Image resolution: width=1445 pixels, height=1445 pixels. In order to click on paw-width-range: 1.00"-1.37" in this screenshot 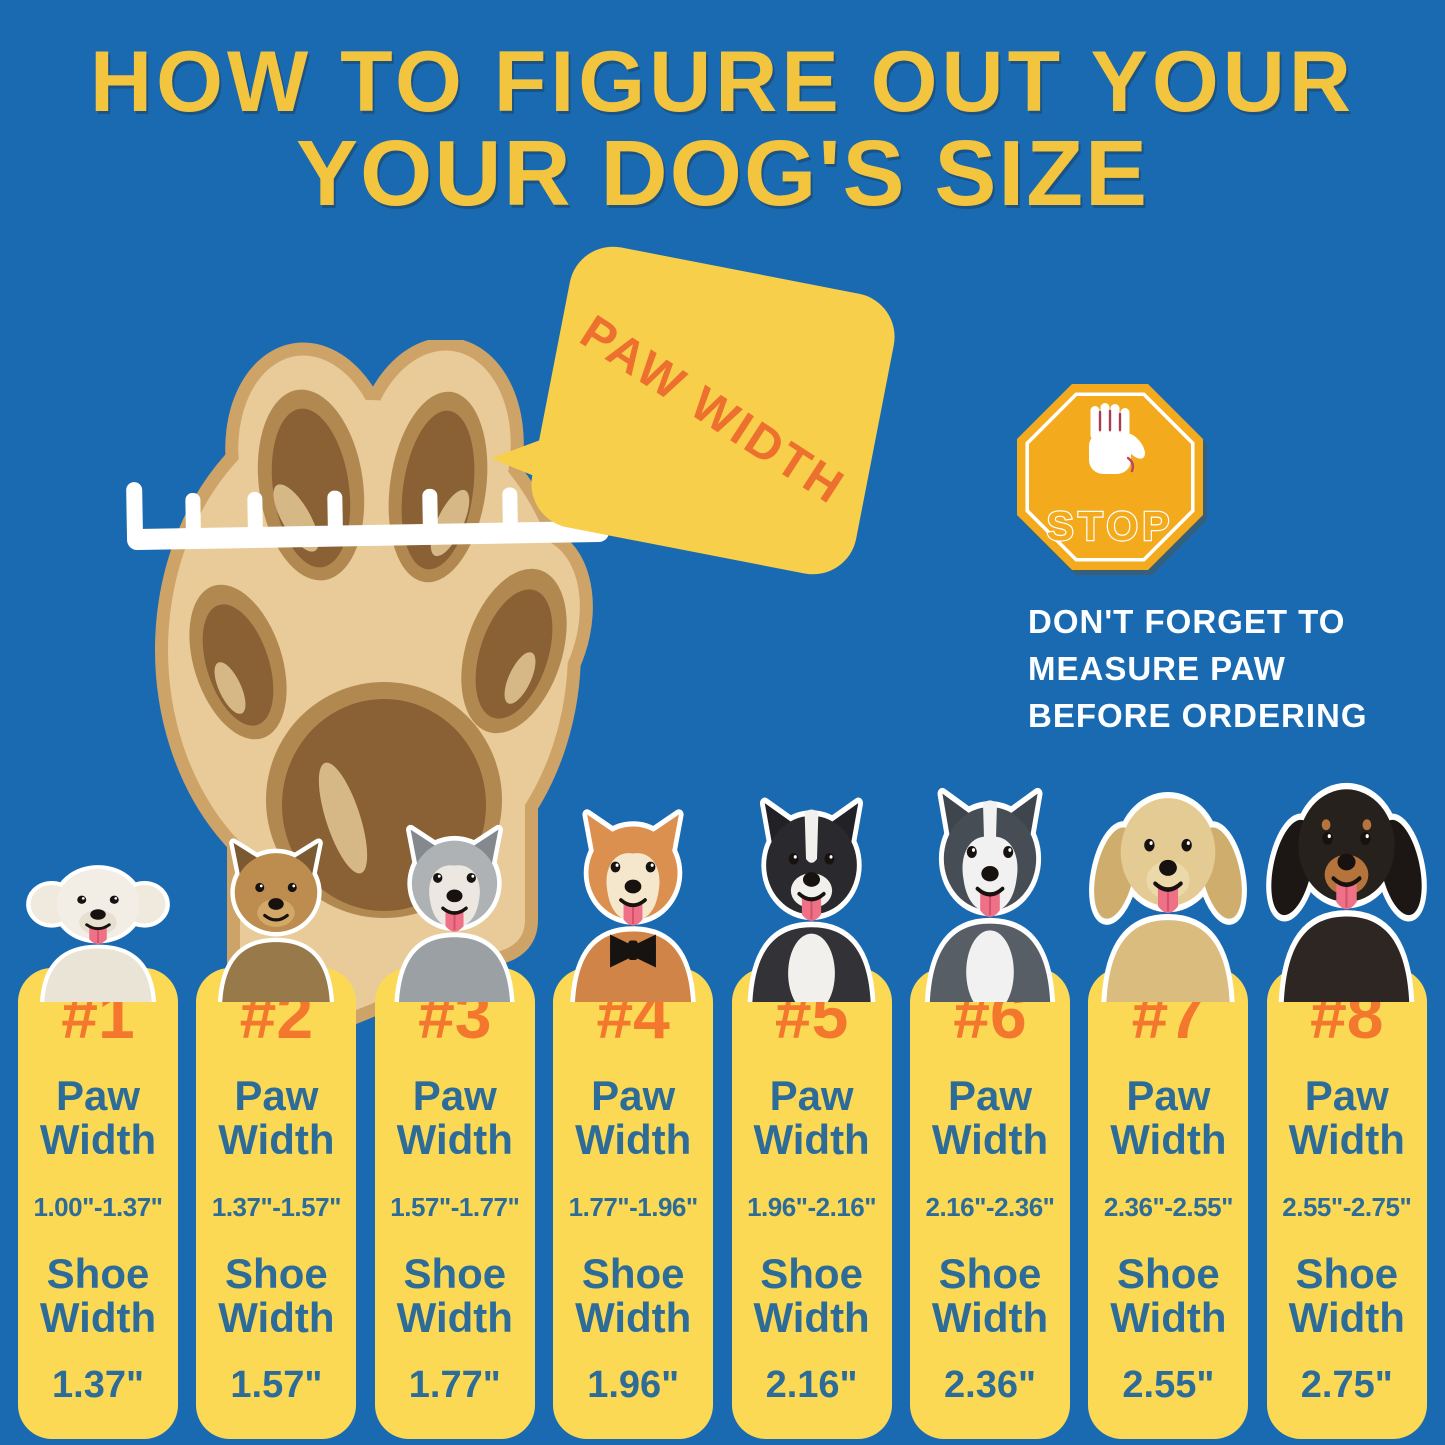, I will do `click(98, 1207)`.